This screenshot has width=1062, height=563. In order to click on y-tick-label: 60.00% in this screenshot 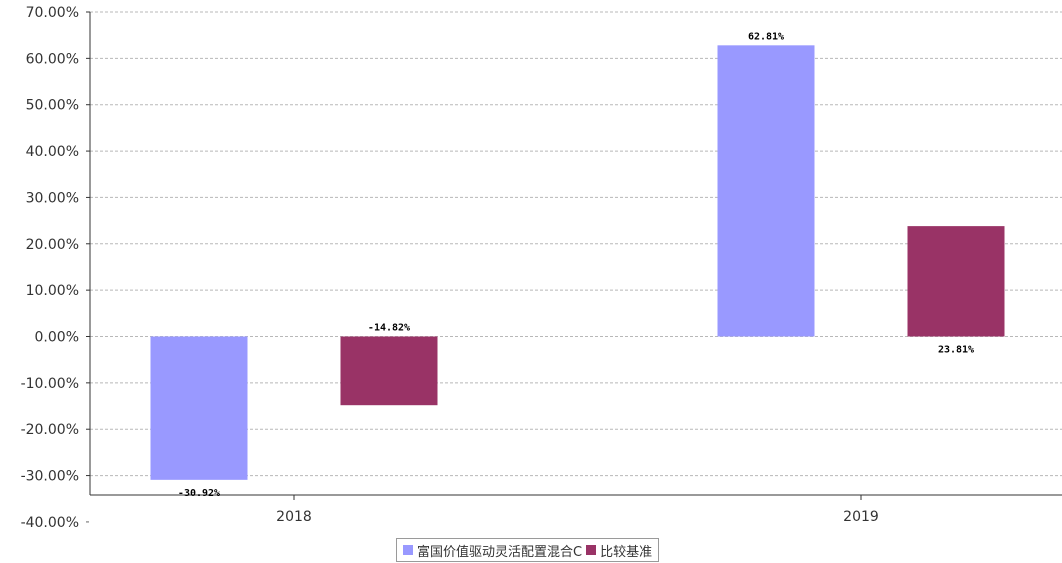, I will do `click(52, 59)`.